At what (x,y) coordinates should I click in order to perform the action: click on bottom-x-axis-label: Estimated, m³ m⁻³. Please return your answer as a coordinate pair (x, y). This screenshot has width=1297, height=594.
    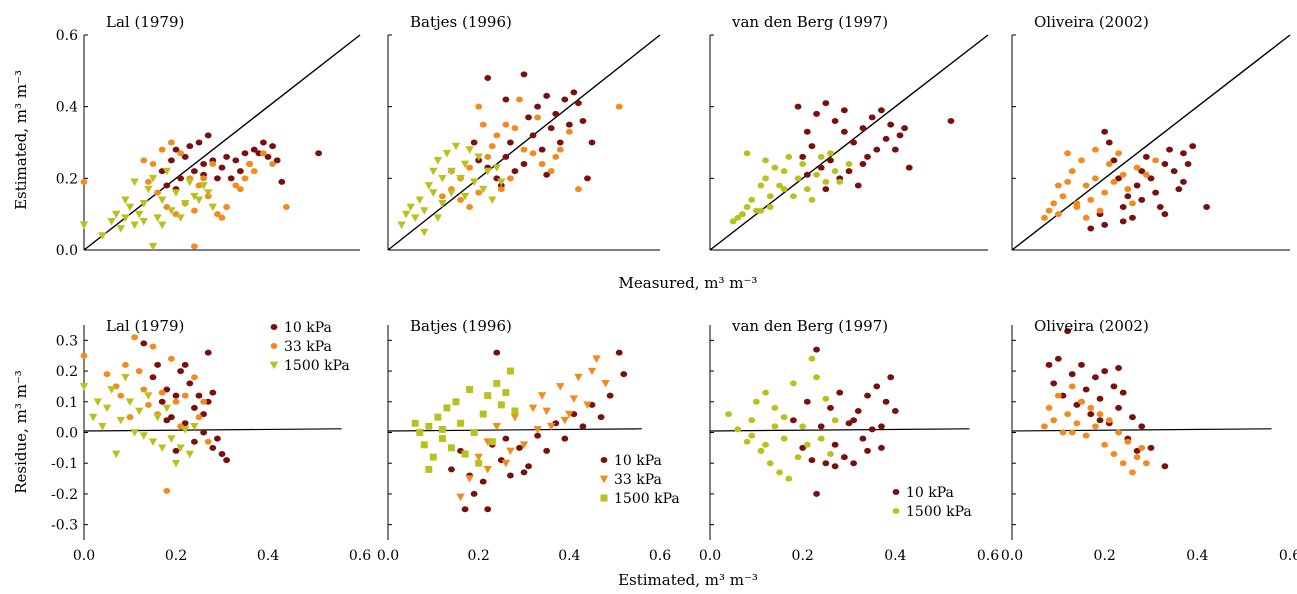
    Looking at the image, I should click on (688, 580).